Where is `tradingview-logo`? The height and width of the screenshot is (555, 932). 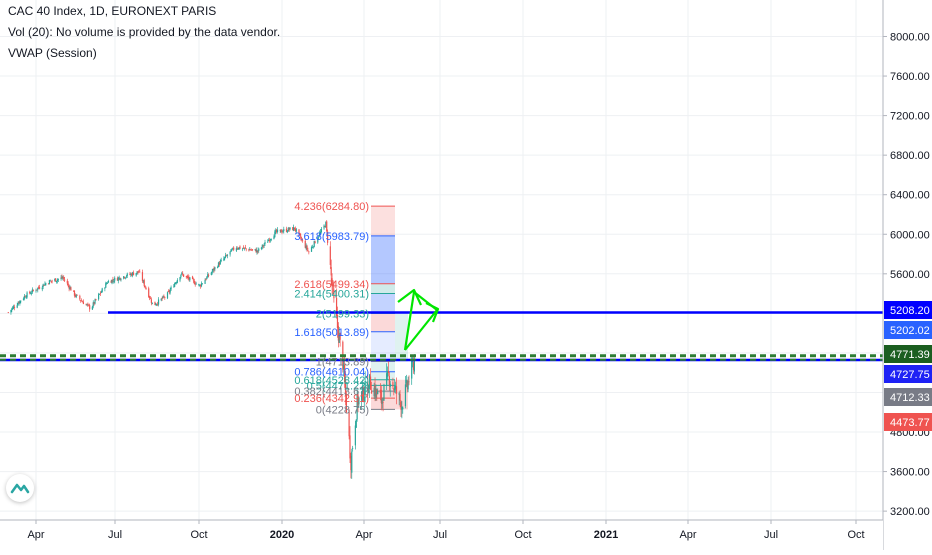
tradingview-logo is located at coordinates (20, 488).